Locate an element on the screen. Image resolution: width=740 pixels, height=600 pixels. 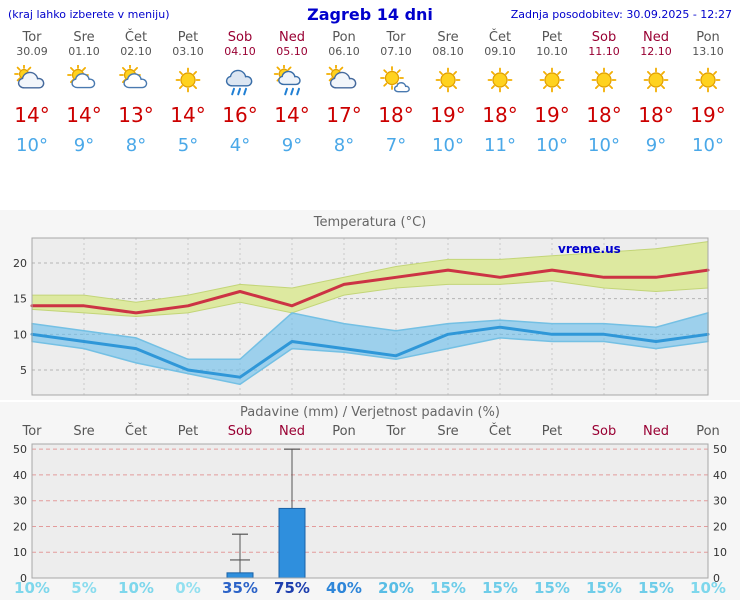
day-column-pon-06.10: Pon 06.10 17° 8° is located at coordinates (344, 93).